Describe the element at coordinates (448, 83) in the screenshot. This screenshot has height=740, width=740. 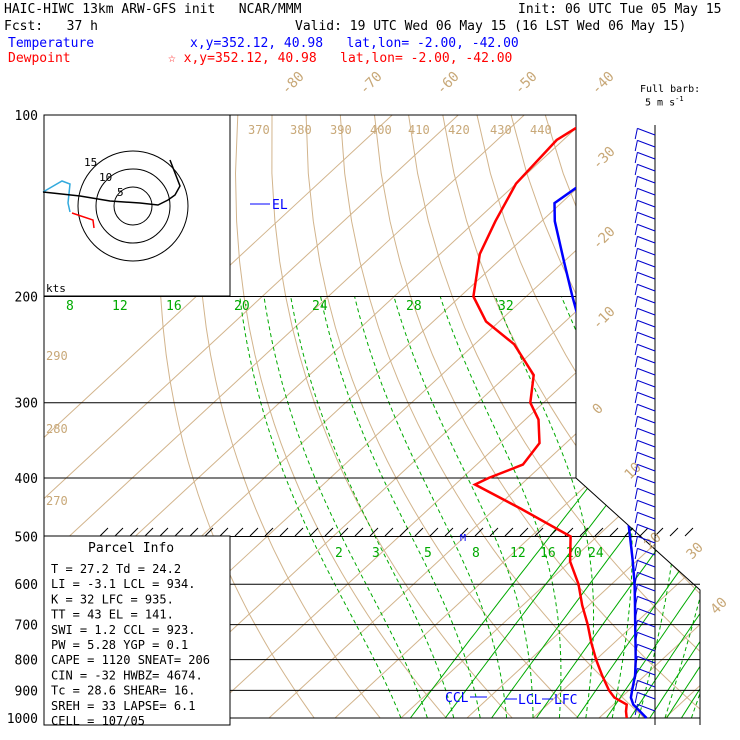
I see `isotherm-label: -60` at that location.